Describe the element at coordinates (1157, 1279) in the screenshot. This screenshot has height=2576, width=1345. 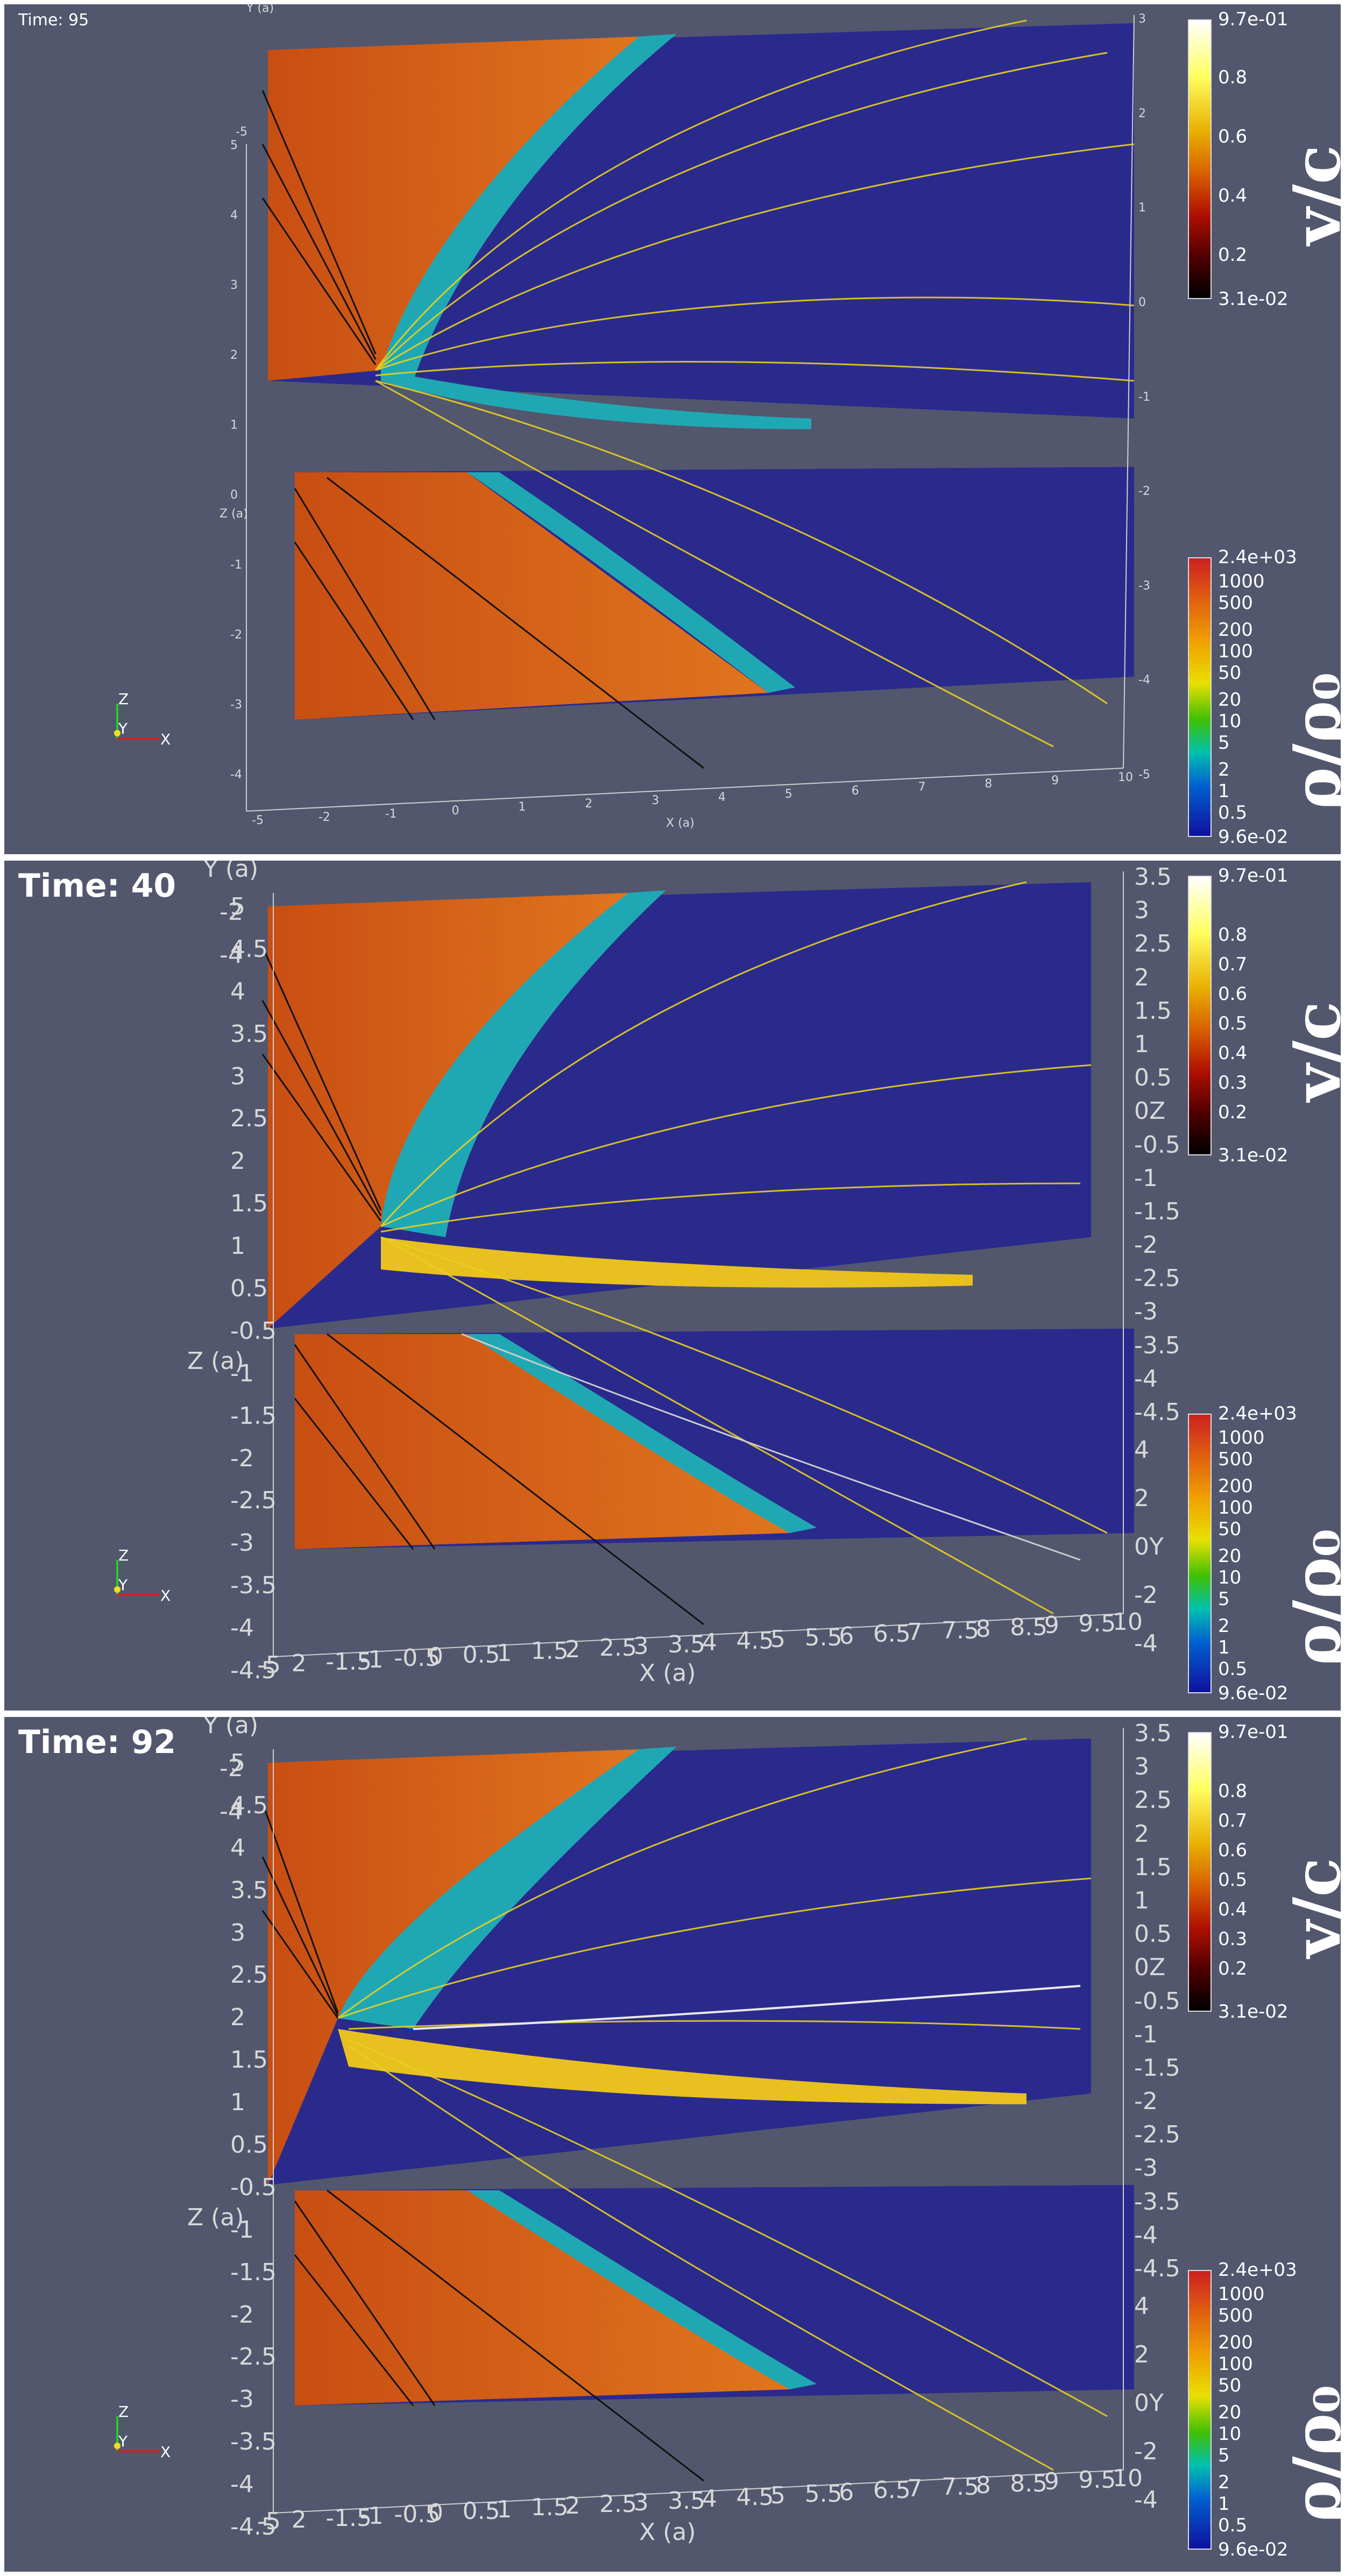
I see `y-tick-label: -2.5` at that location.